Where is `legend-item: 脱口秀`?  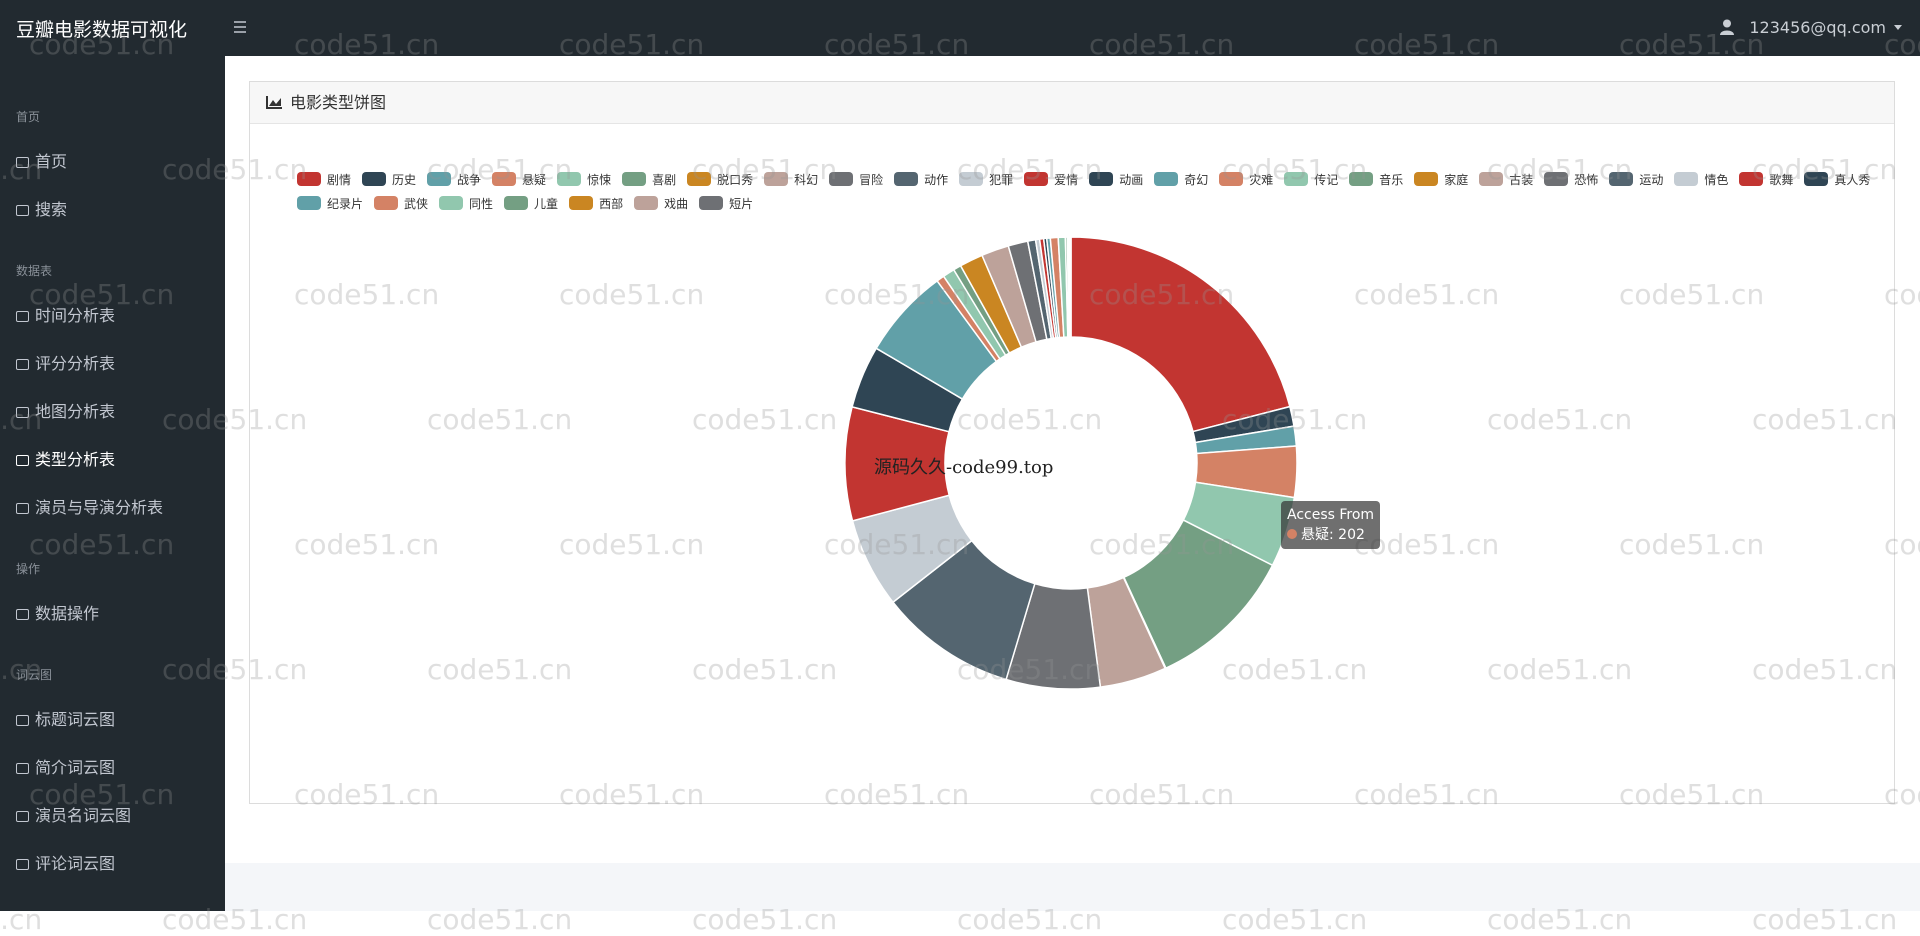
legend-item: 脱口秀 is located at coordinates (720, 179).